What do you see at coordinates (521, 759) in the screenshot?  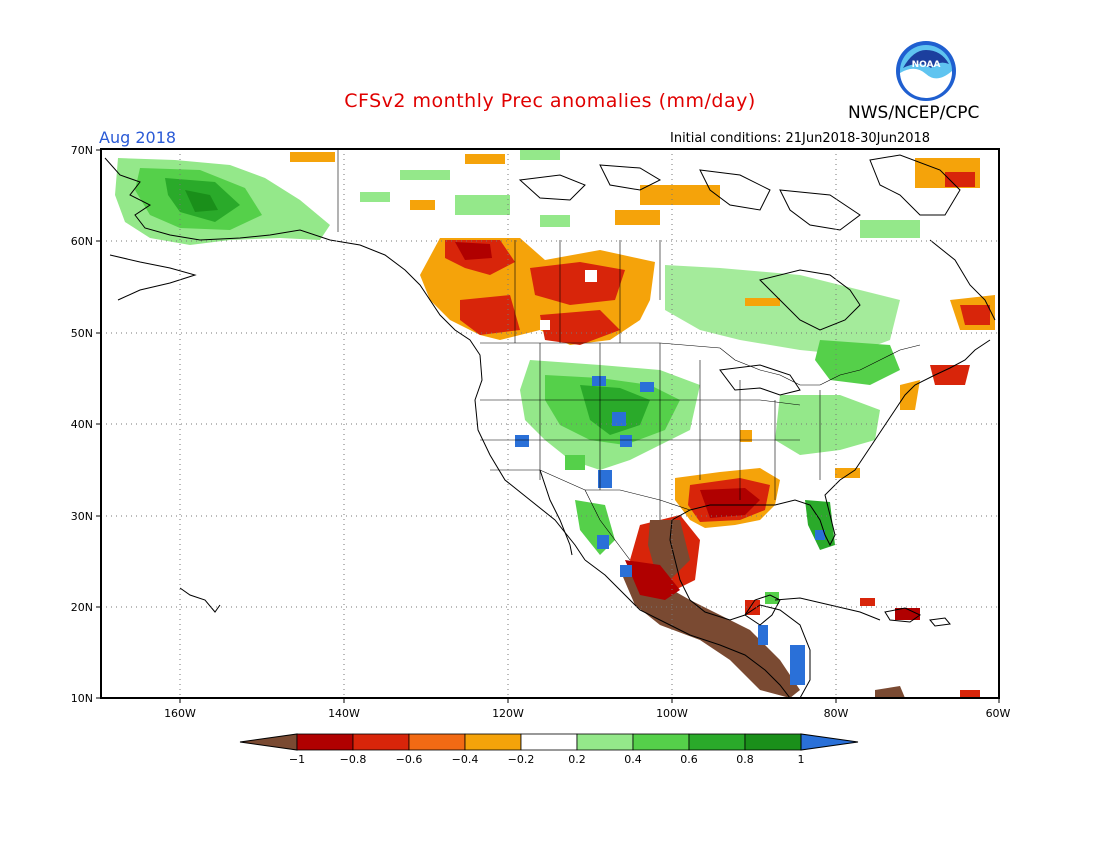 I see `colorbar-tick-label: −0.2` at bounding box center [521, 759].